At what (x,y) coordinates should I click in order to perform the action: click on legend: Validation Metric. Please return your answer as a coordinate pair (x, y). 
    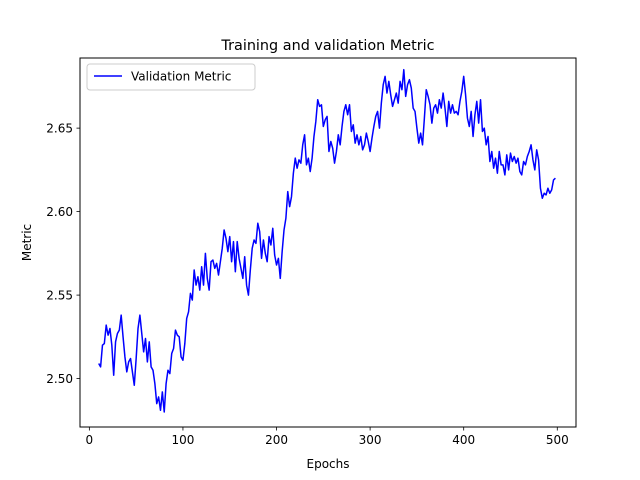
    Looking at the image, I should click on (171, 77).